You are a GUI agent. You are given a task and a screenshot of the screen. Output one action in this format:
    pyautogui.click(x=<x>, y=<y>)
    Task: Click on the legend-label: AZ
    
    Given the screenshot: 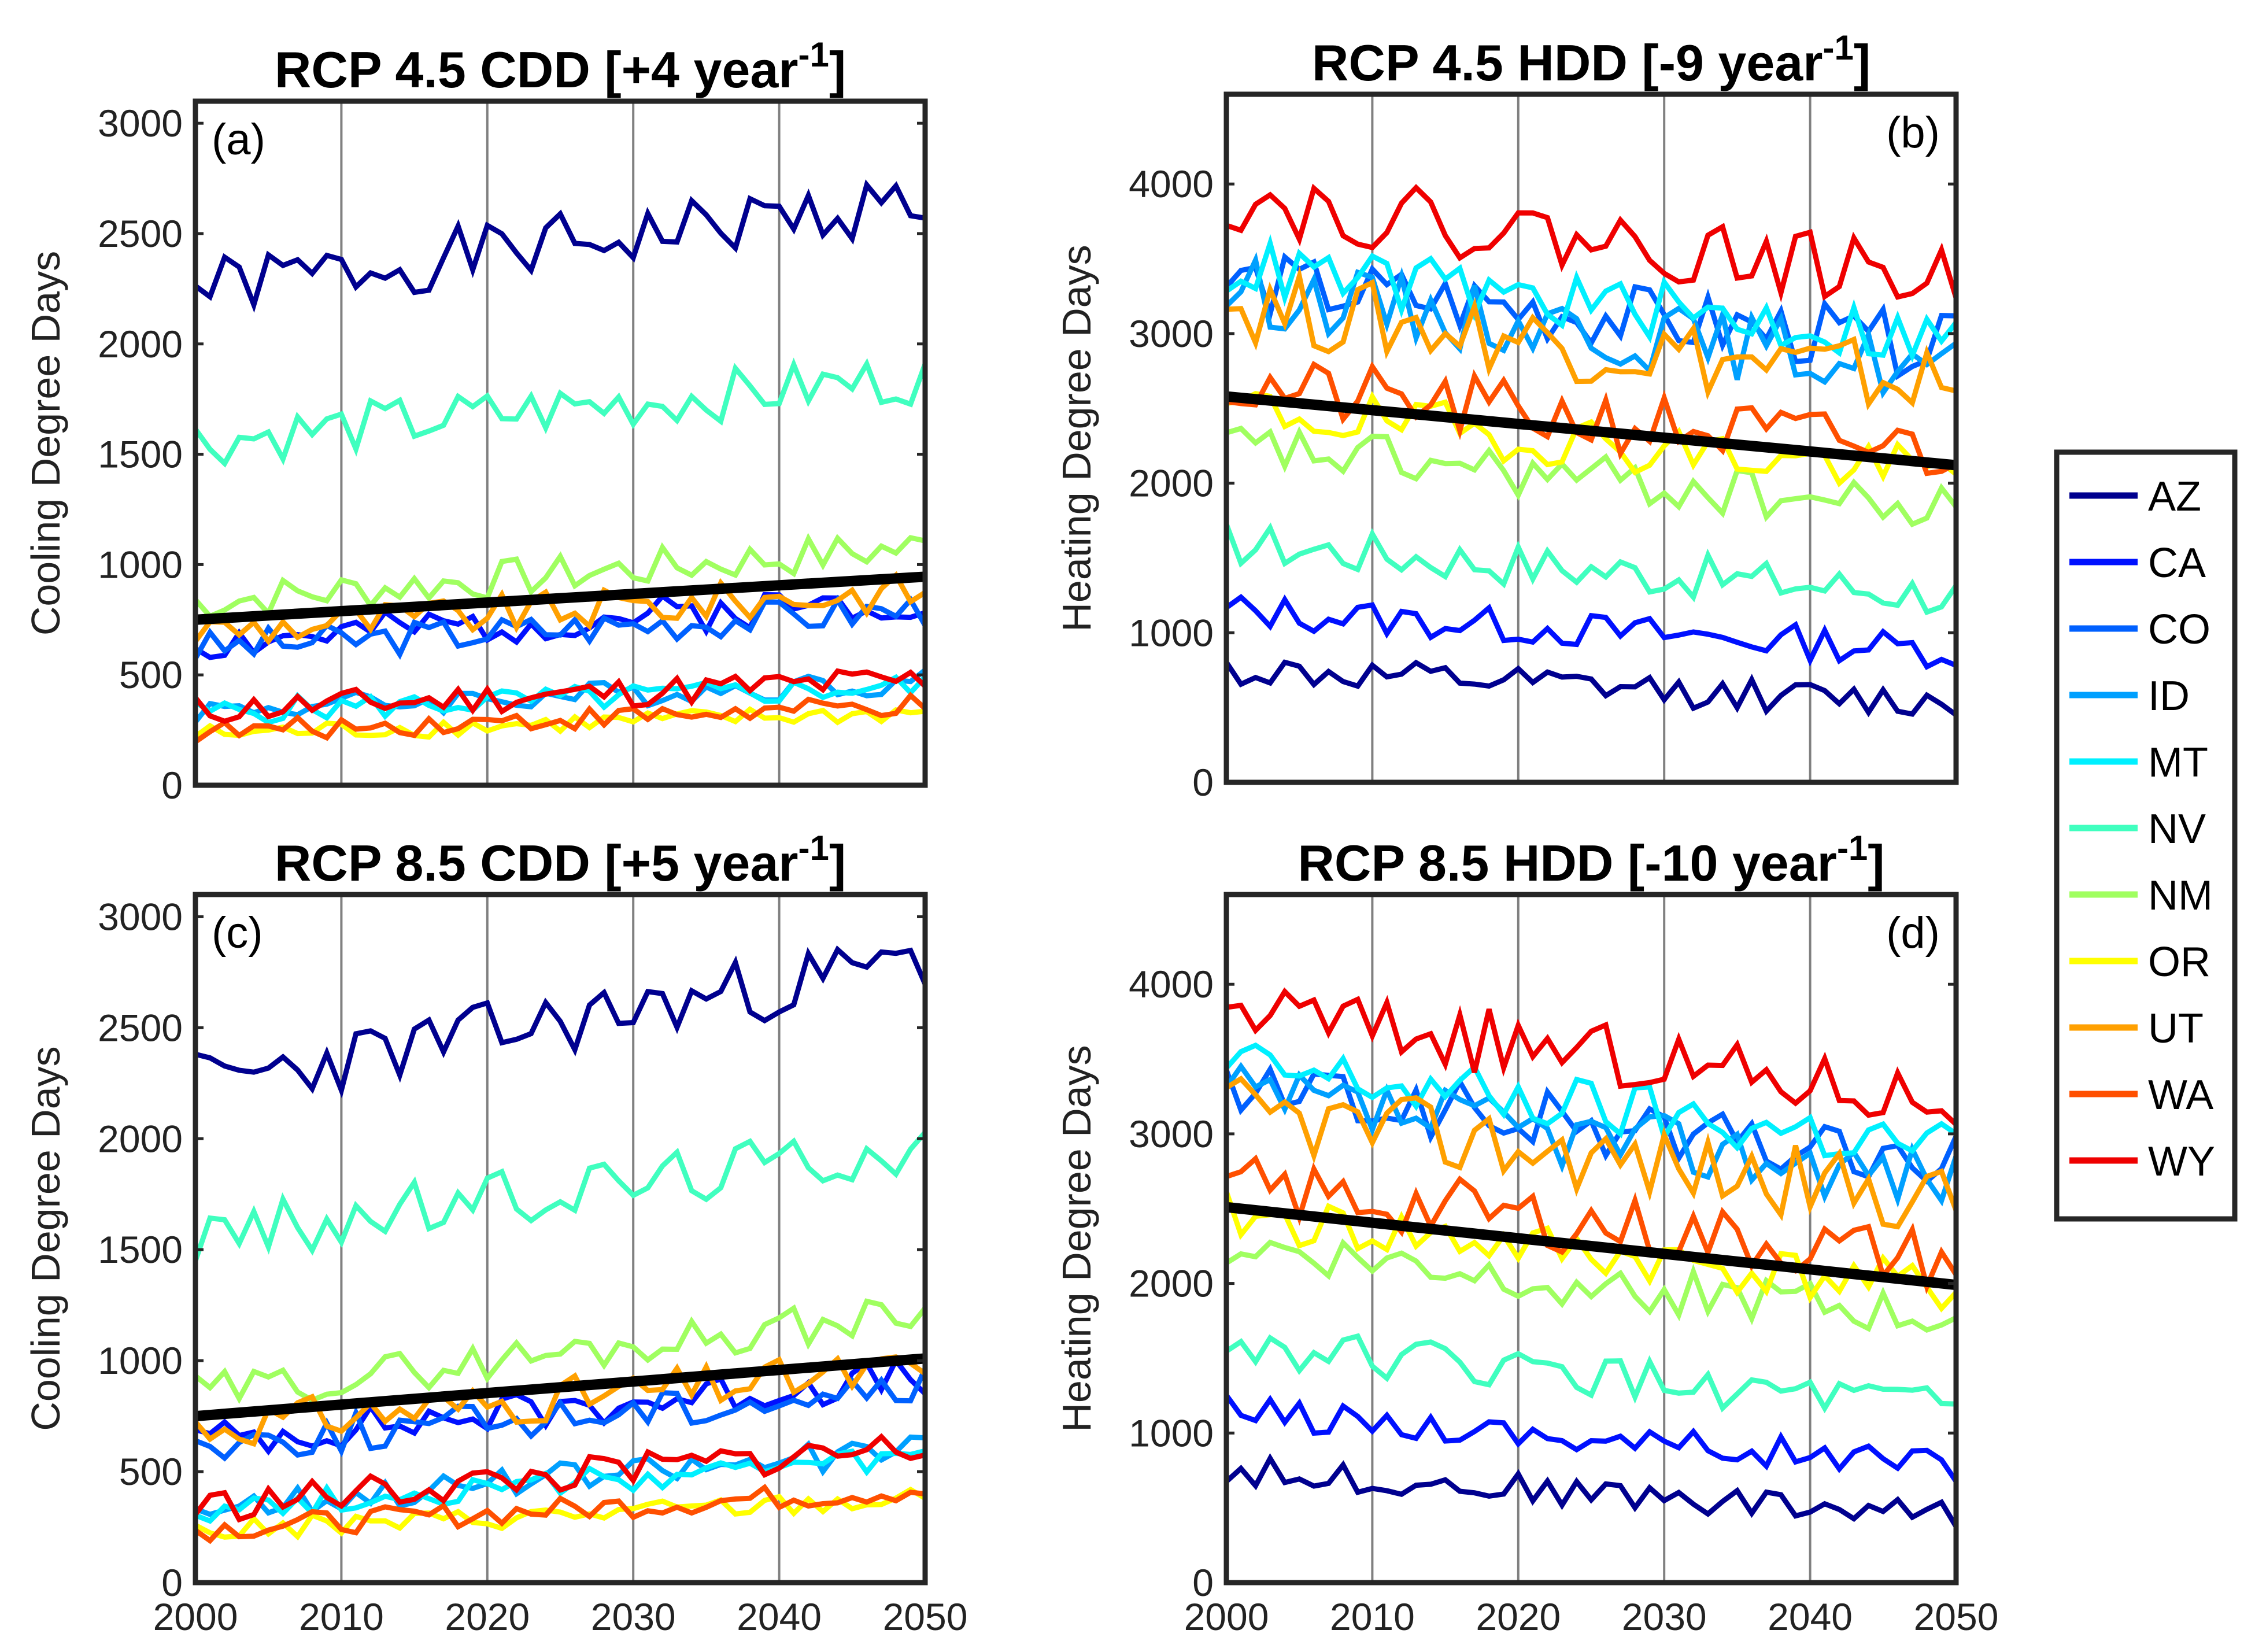 What is the action you would take?
    pyautogui.click(x=2175, y=497)
    